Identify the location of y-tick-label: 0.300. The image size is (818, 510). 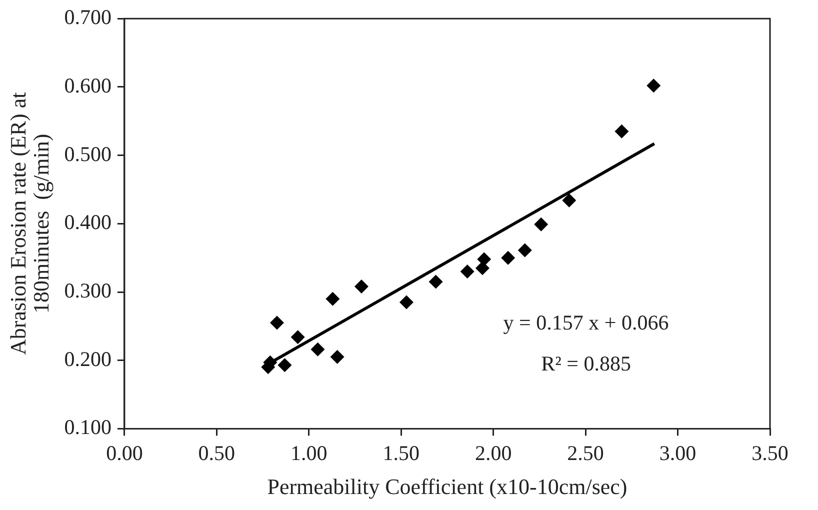
(88, 290).